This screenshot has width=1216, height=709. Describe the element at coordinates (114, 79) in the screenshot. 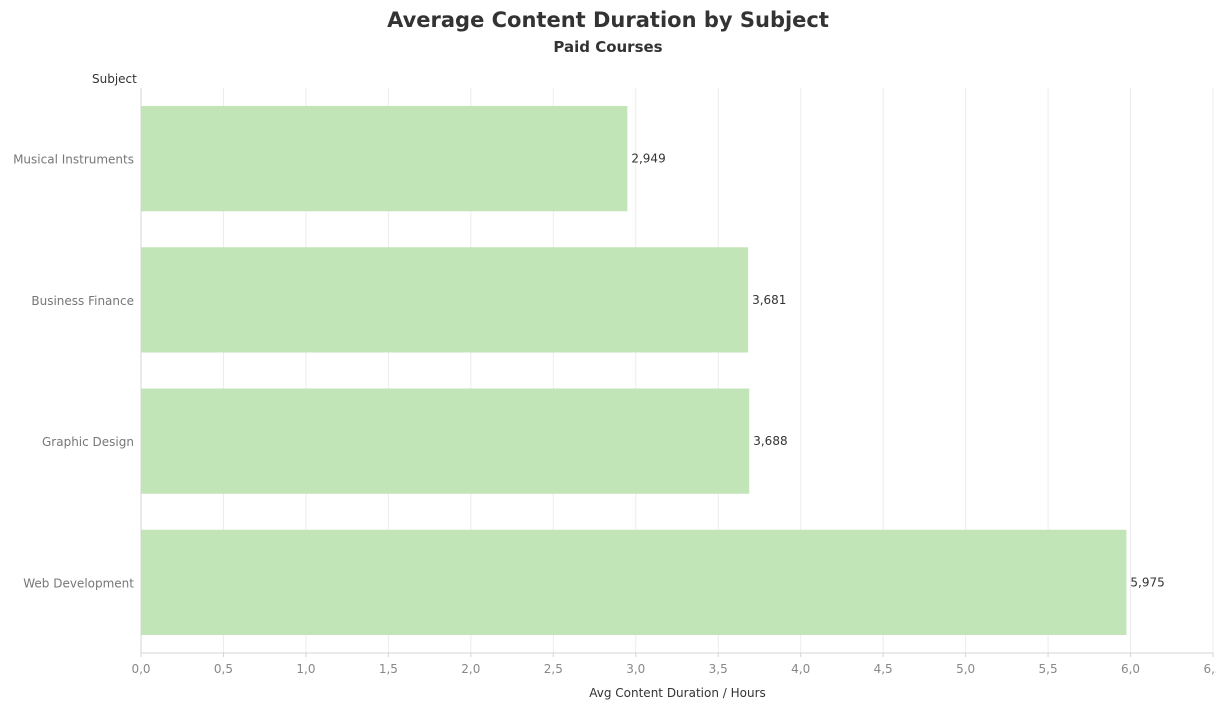

I see `y-axis-title: Subject` at that location.